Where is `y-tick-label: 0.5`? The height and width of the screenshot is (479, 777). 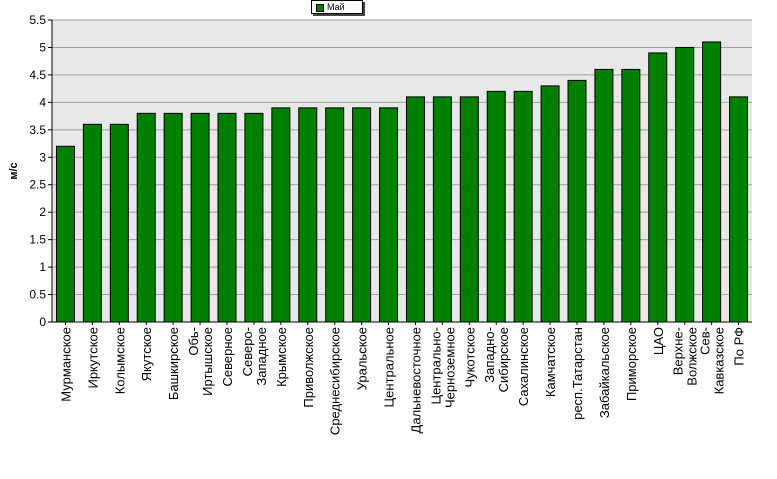
y-tick-label: 0.5 is located at coordinates (37, 295).